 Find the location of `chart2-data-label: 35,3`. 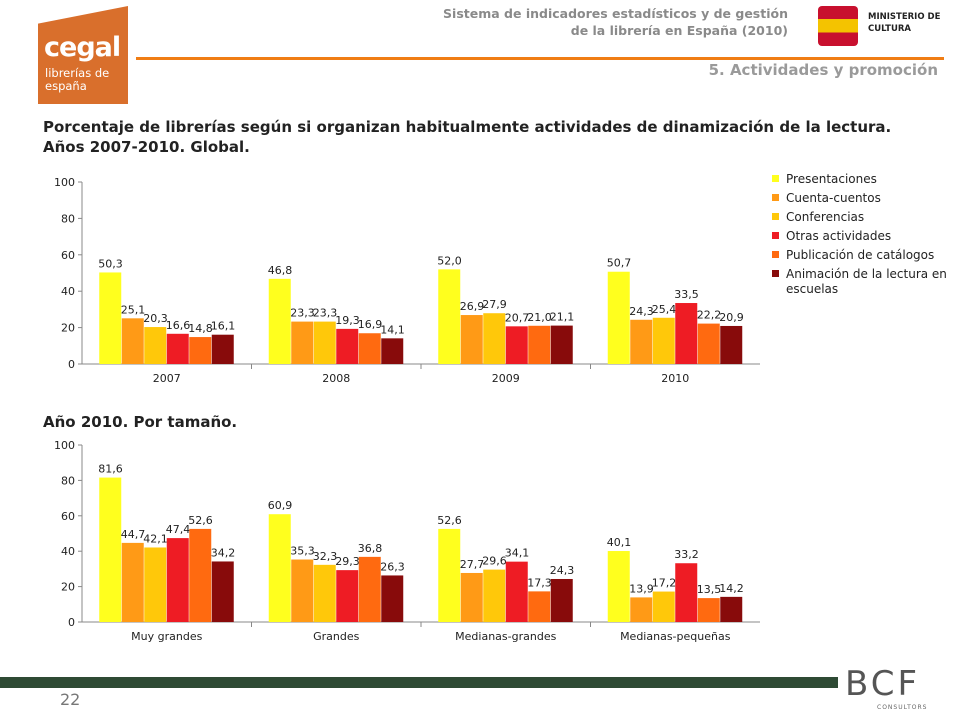

chart2-data-label: 35,3 is located at coordinates (302, 551).